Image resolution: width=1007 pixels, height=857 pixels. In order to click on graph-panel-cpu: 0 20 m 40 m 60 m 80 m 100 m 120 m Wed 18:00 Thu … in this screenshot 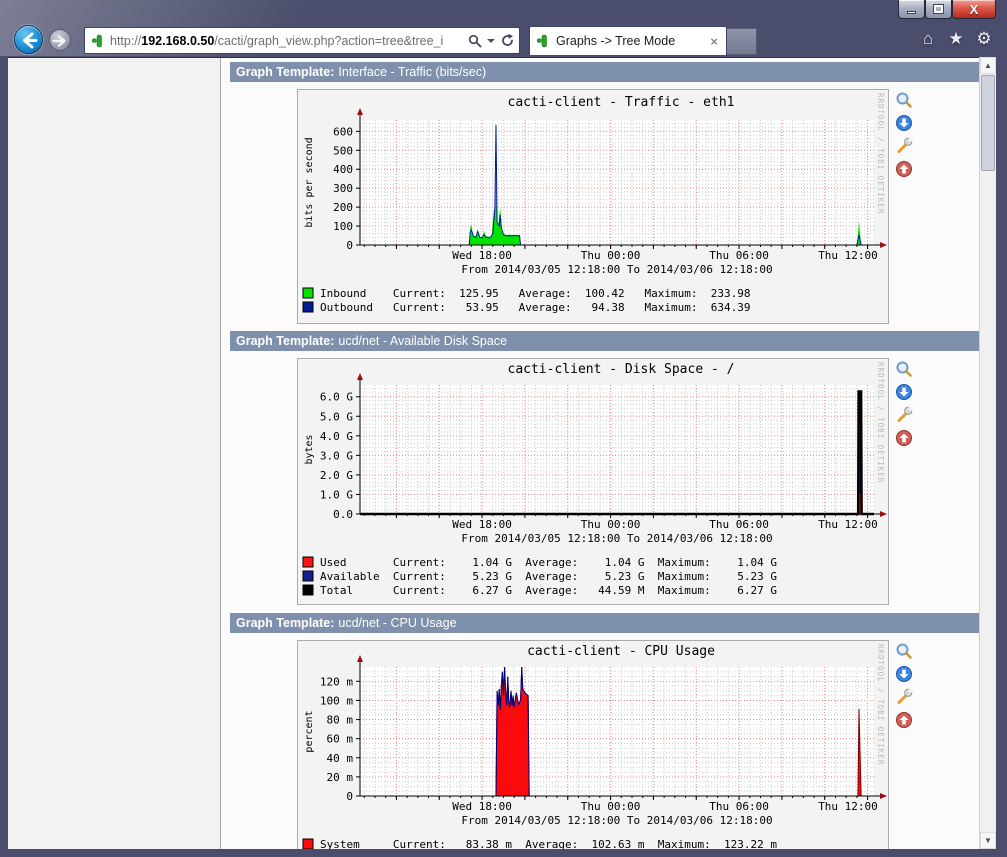, I will do `click(593, 744)`.